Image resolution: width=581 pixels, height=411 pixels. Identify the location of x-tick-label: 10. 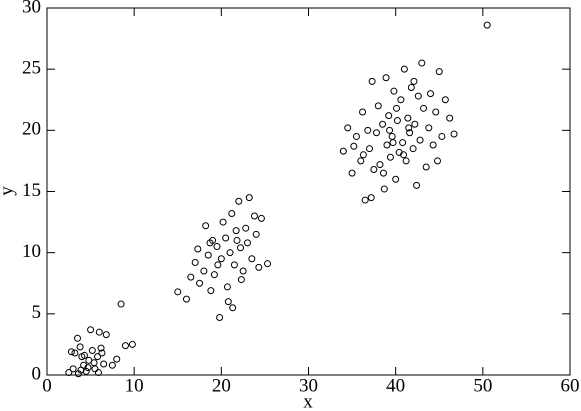
(134, 385).